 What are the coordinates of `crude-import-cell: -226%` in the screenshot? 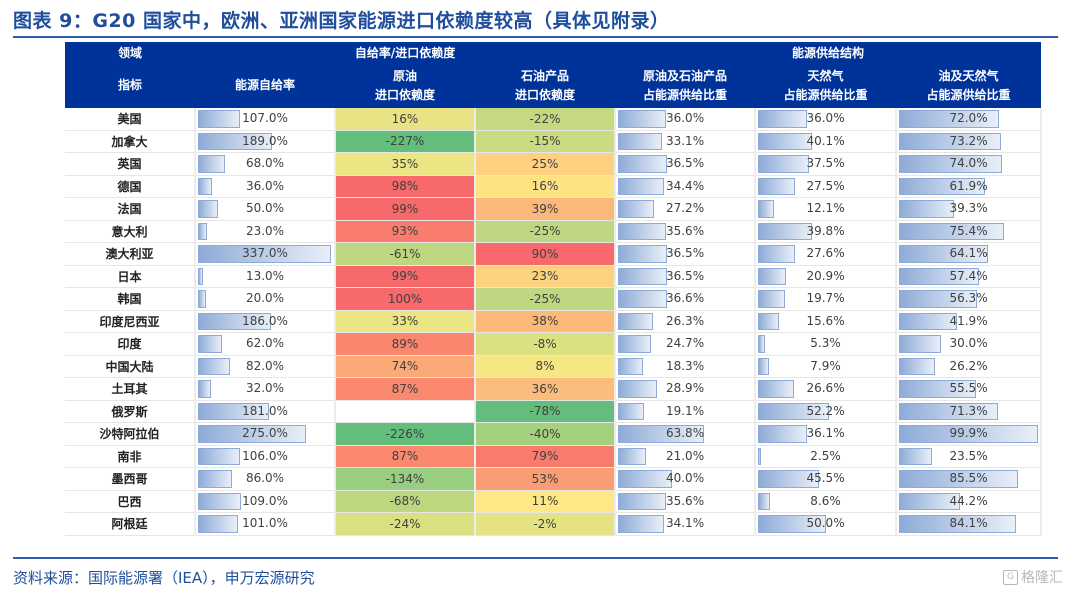 It's located at (405, 434).